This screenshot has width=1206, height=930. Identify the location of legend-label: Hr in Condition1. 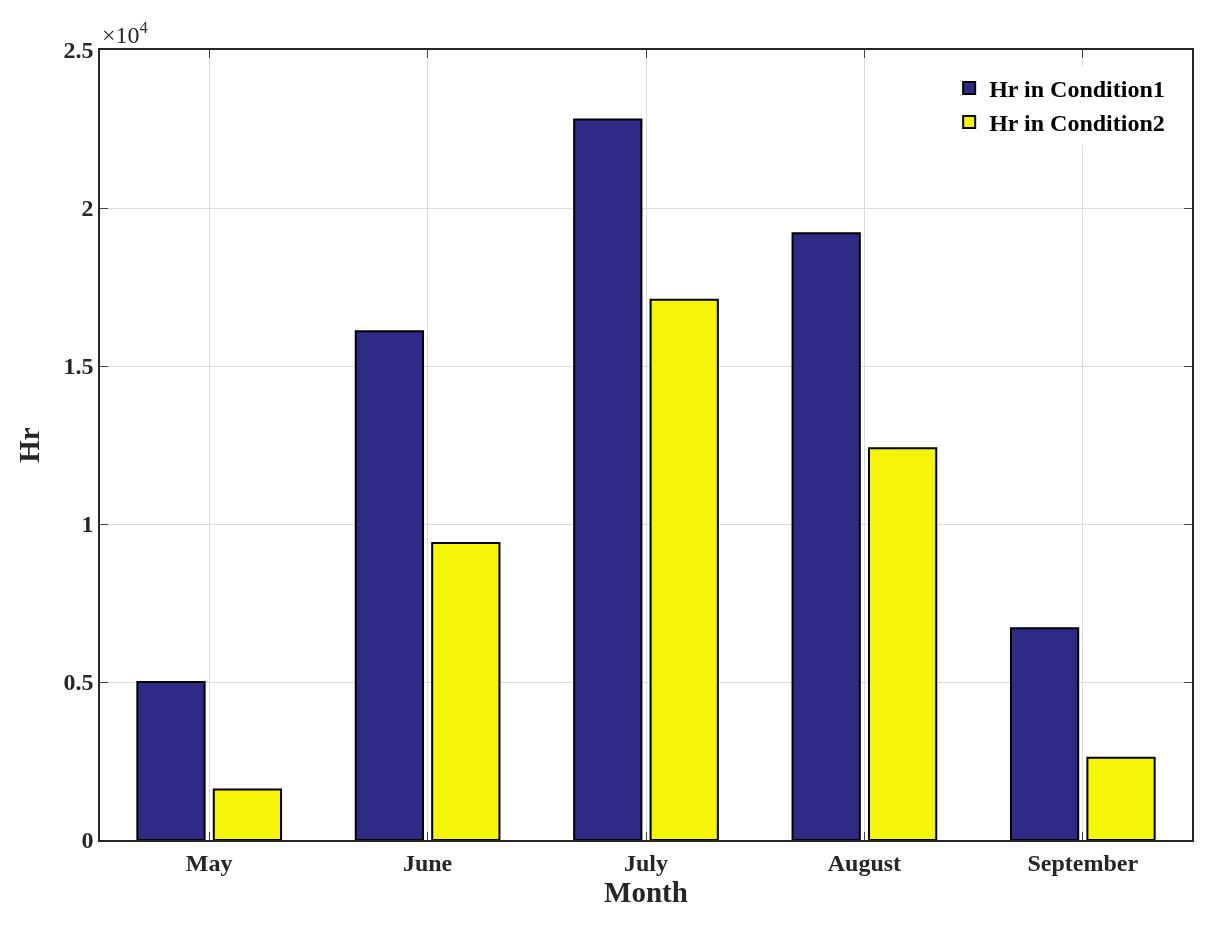
(1077, 89).